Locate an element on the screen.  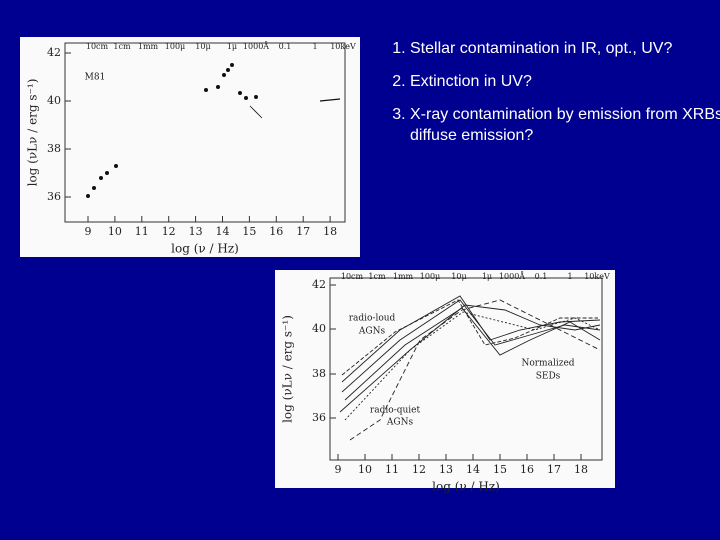
annotation: Normalized is located at coordinates (547, 364).